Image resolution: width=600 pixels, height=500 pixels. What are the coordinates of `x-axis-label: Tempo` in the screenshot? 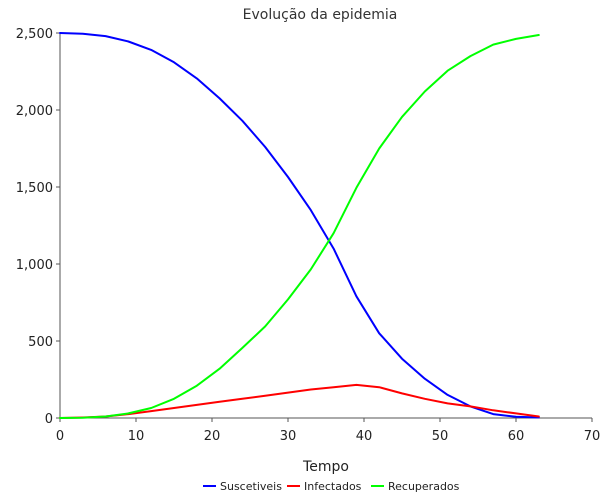 It's located at (325, 467).